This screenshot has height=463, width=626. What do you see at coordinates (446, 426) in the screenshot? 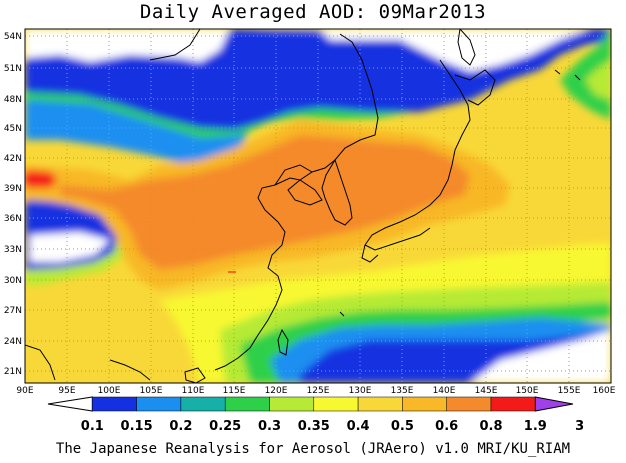
I see `colorbar-label: 0.6` at bounding box center [446, 426].